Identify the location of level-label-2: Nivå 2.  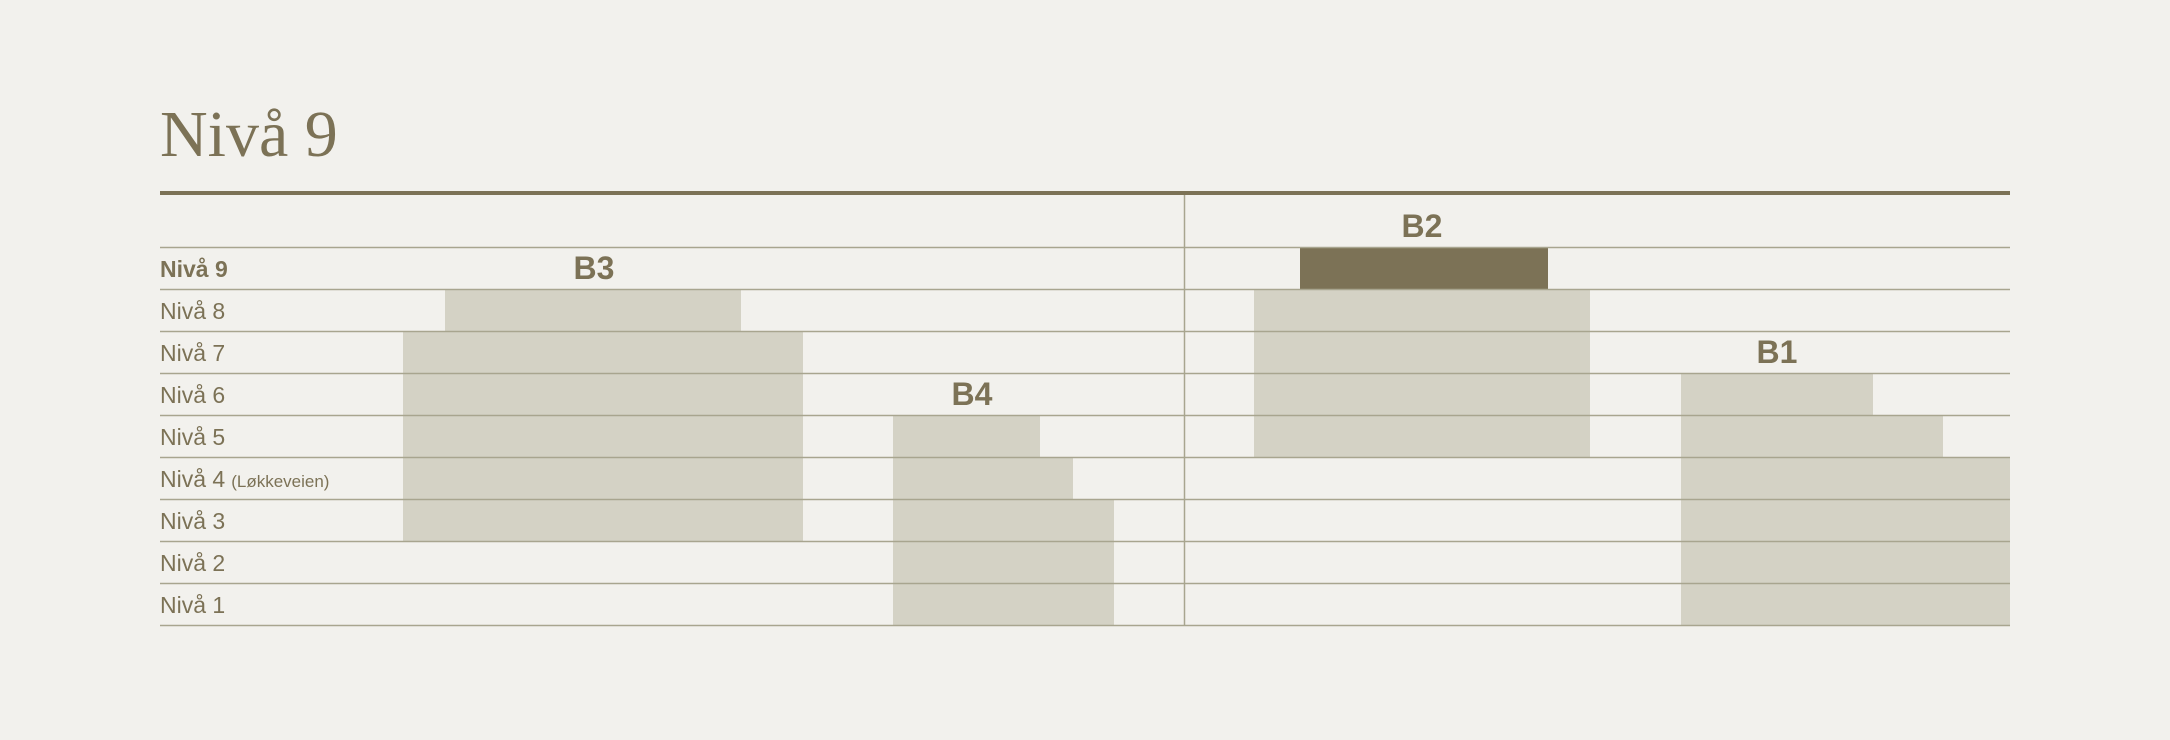
(192, 563).